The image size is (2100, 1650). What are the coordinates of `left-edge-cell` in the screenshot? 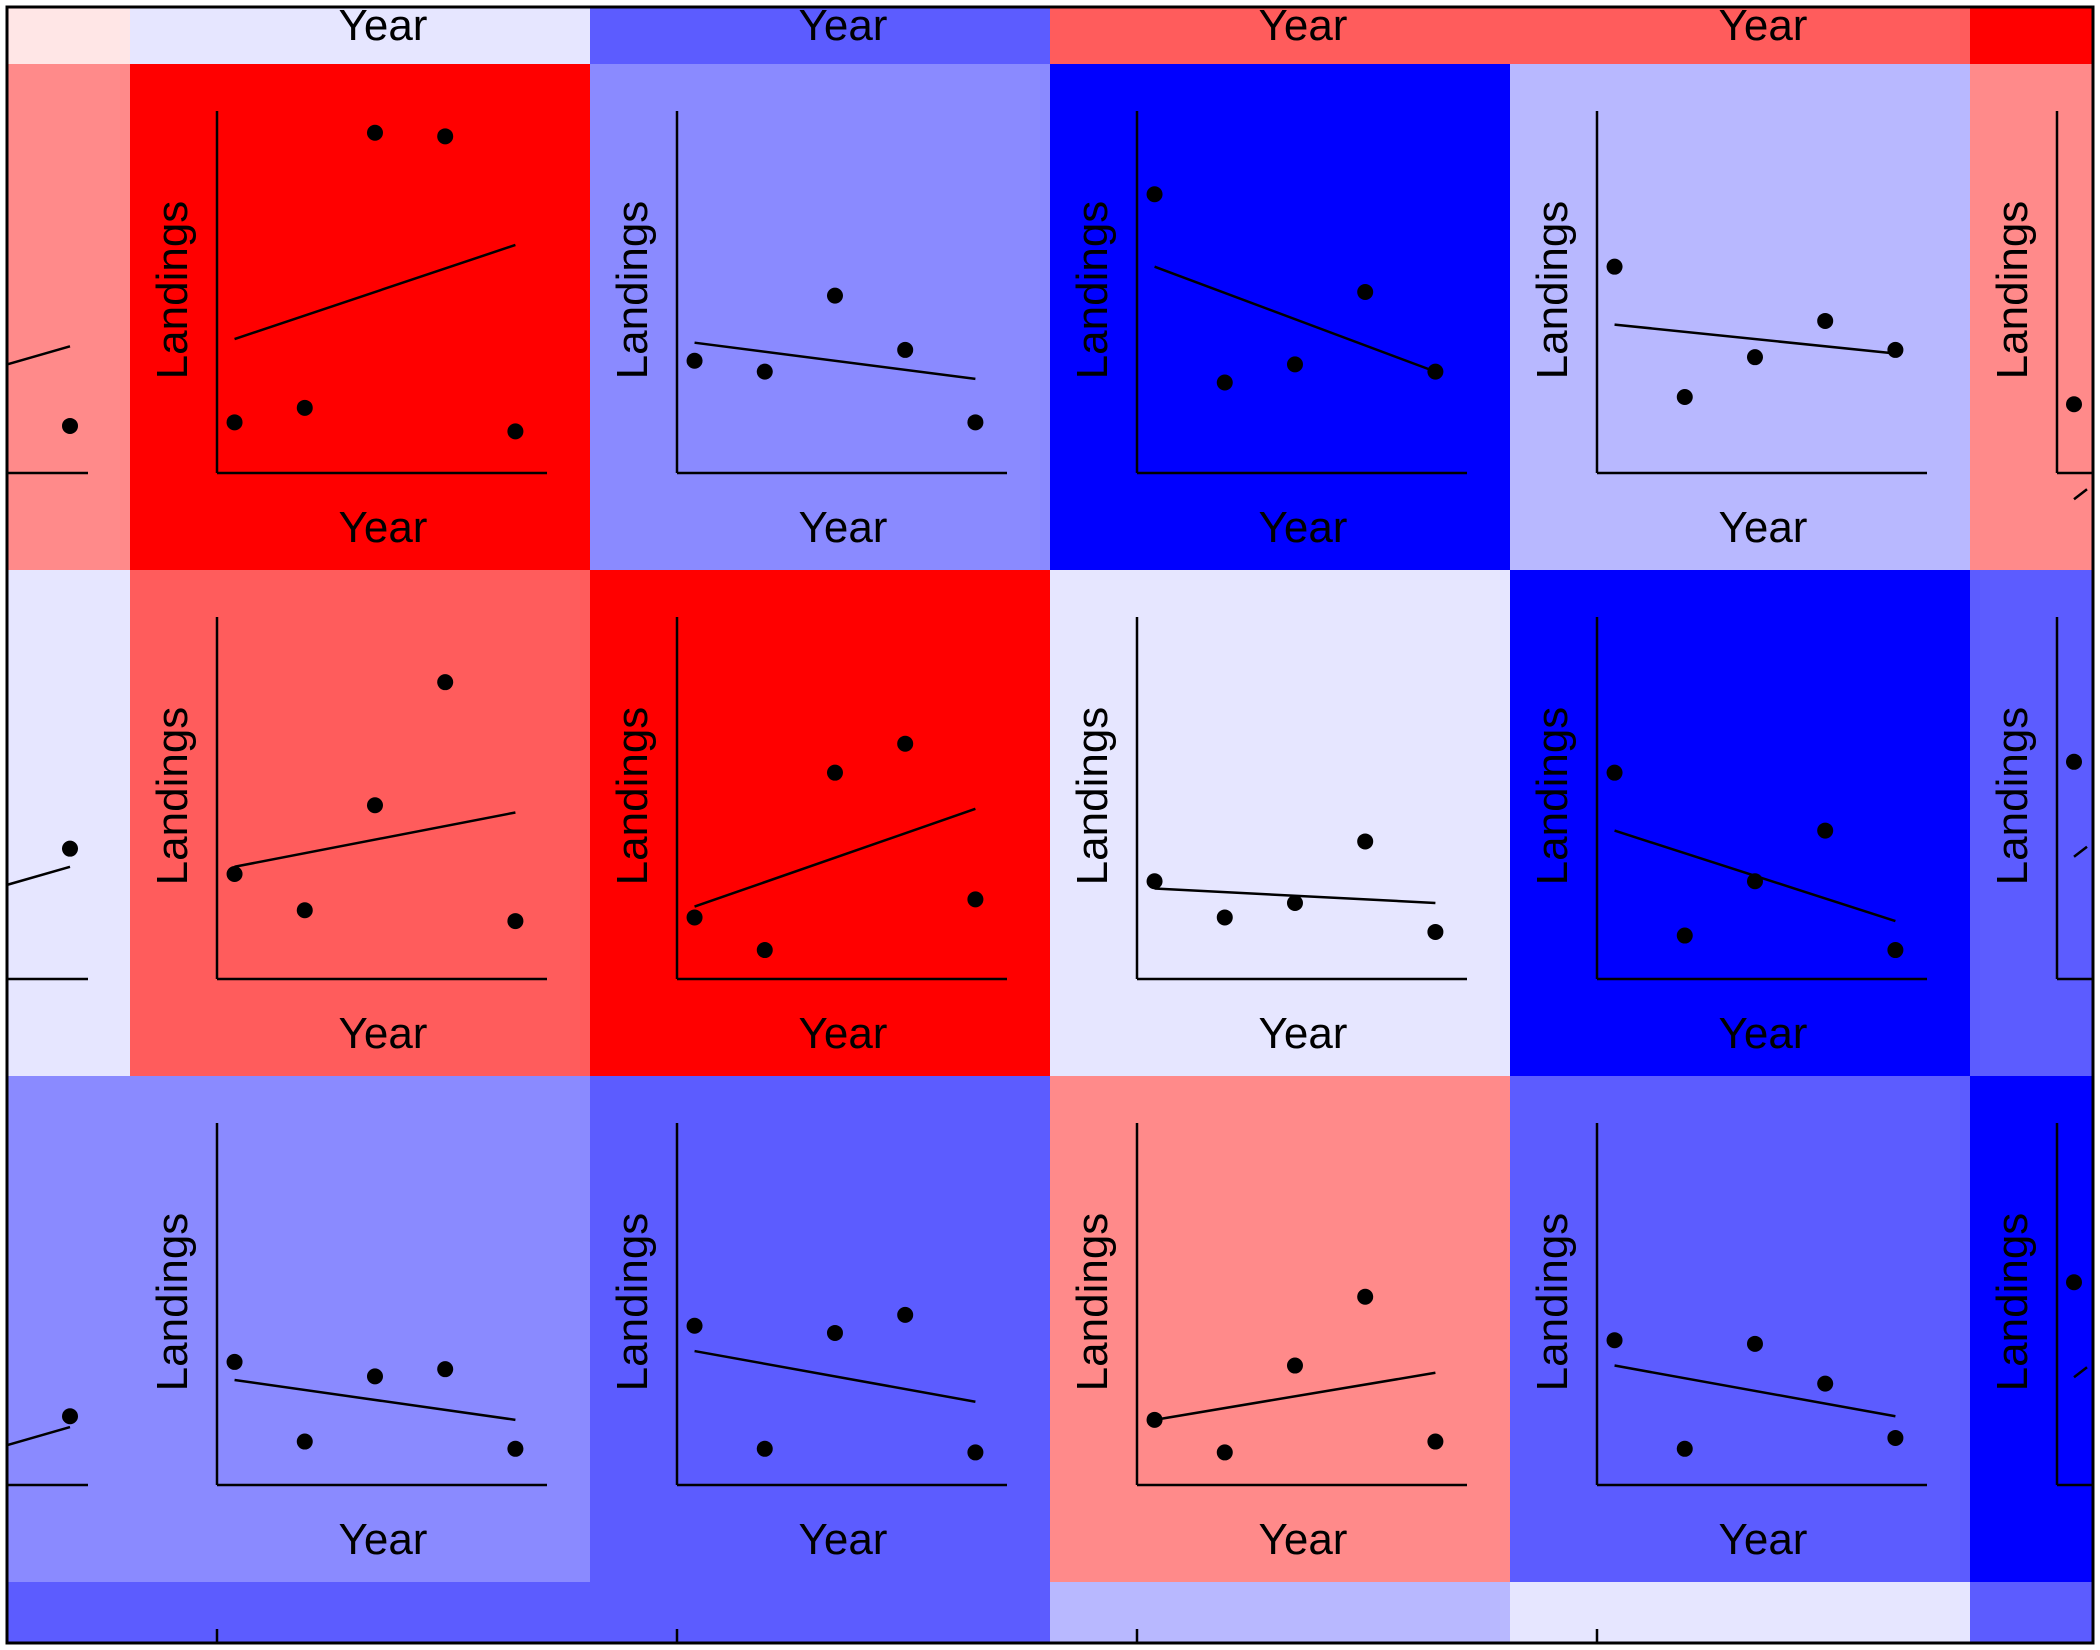 It's located at (68, 823).